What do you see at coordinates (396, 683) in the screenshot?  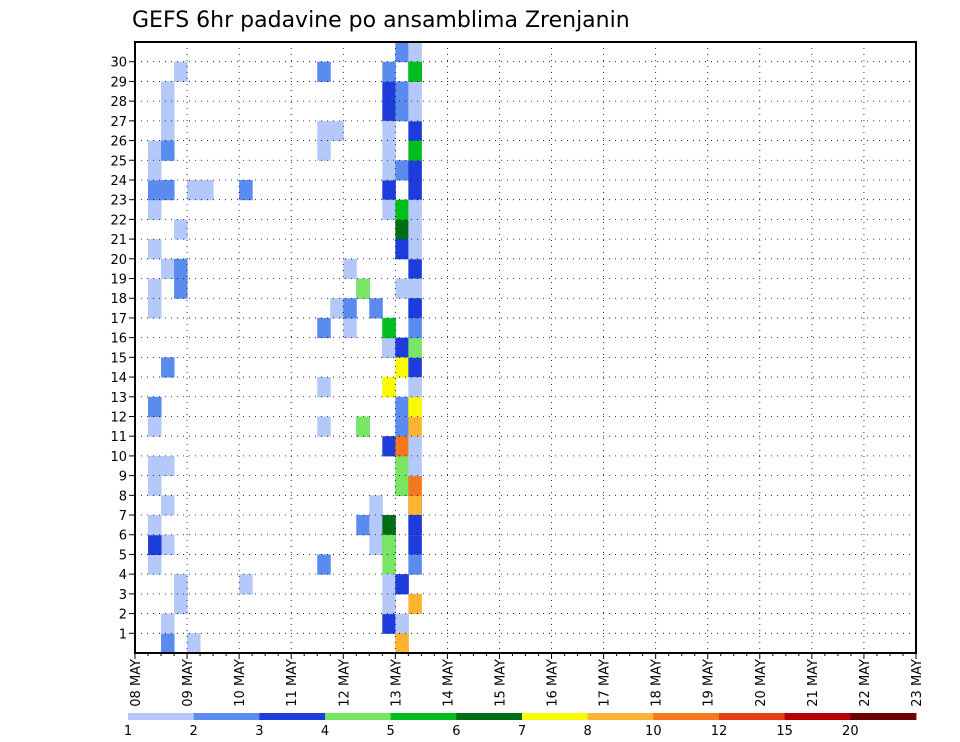 I see `x-tick-label: 13 MAY` at bounding box center [396, 683].